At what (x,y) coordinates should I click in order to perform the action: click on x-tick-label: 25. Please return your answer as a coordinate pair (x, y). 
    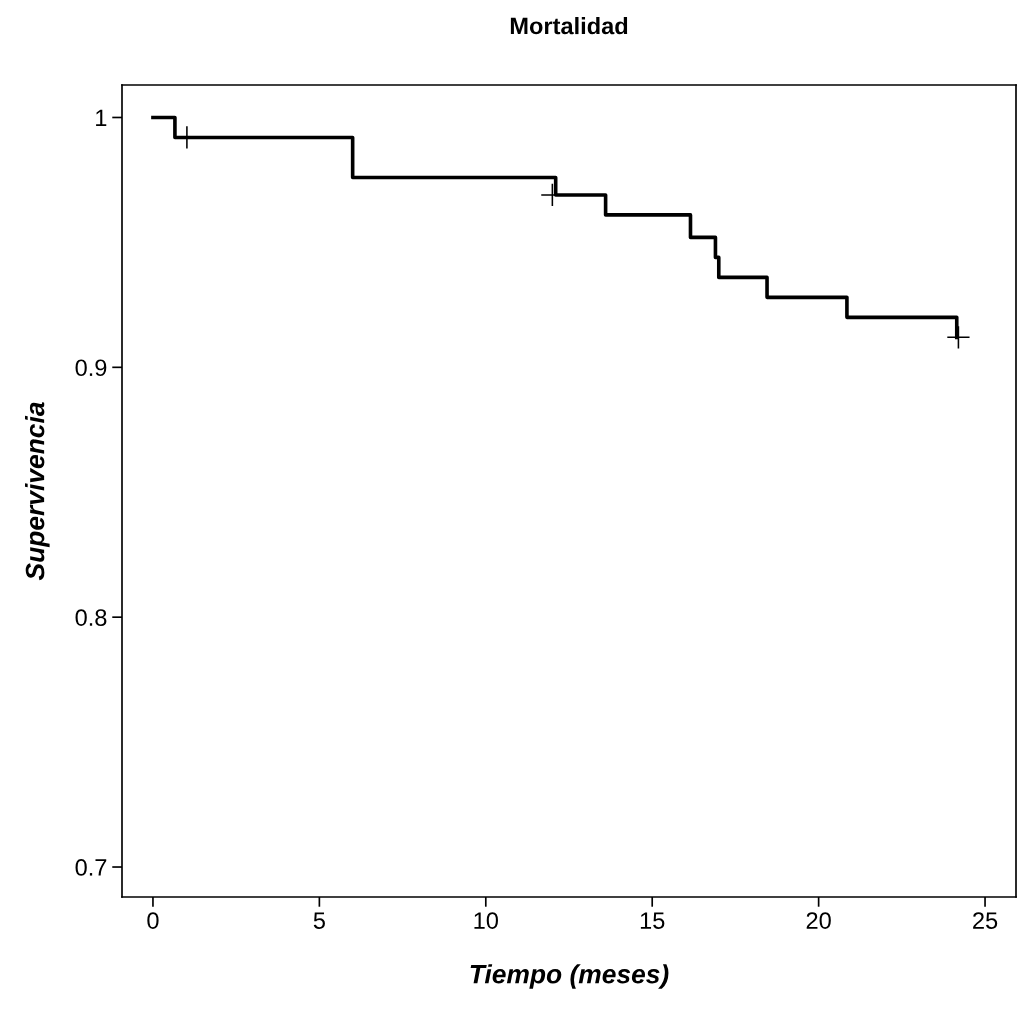
    Looking at the image, I should click on (985, 920).